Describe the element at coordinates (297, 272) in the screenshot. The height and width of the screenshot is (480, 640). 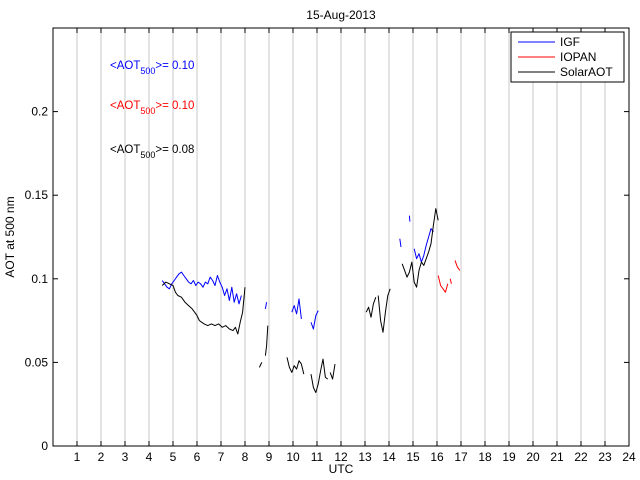
I see `series-igf` at that location.